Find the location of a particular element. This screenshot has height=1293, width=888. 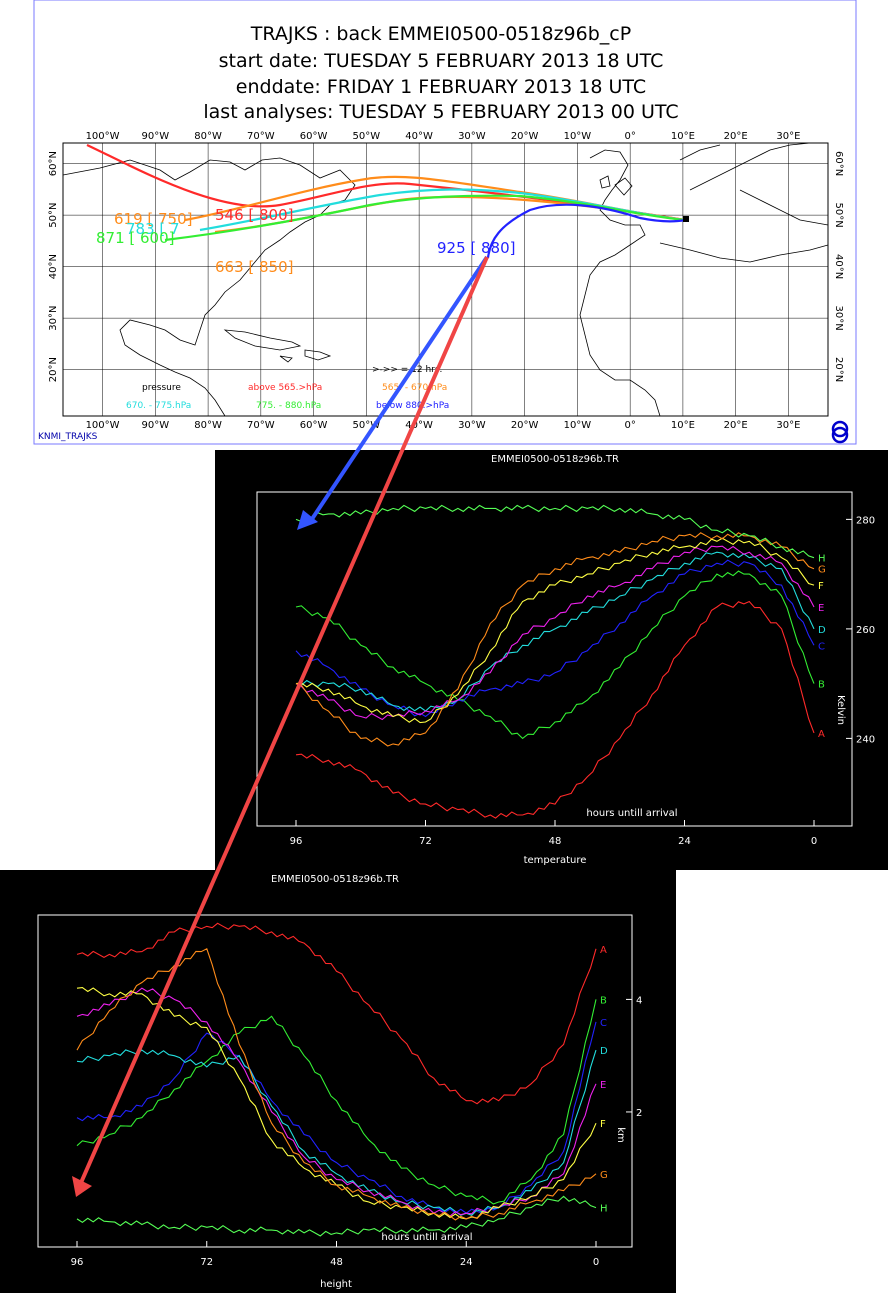

lat-label-right: 20°N is located at coordinates (838, 369).